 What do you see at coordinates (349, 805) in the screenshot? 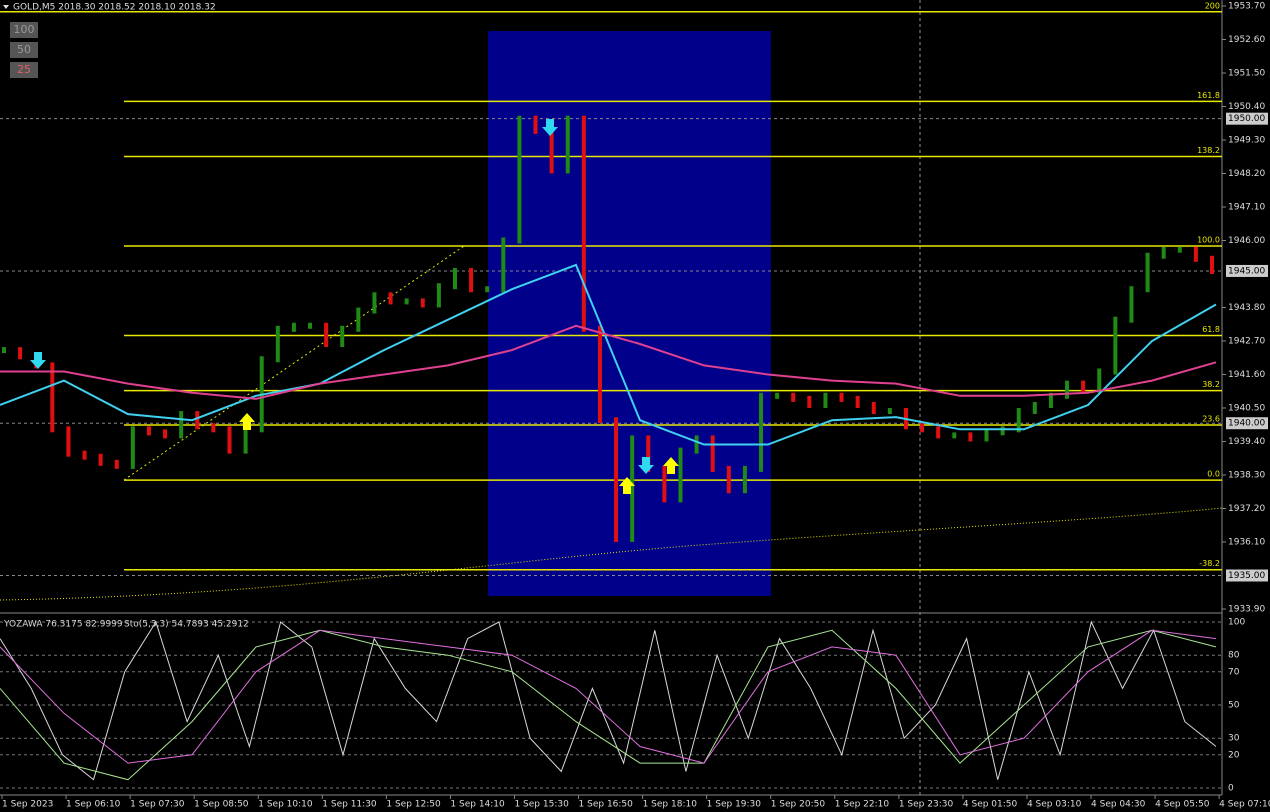
I see `x-tick-label: 1 Sep 11:30` at bounding box center [349, 805].